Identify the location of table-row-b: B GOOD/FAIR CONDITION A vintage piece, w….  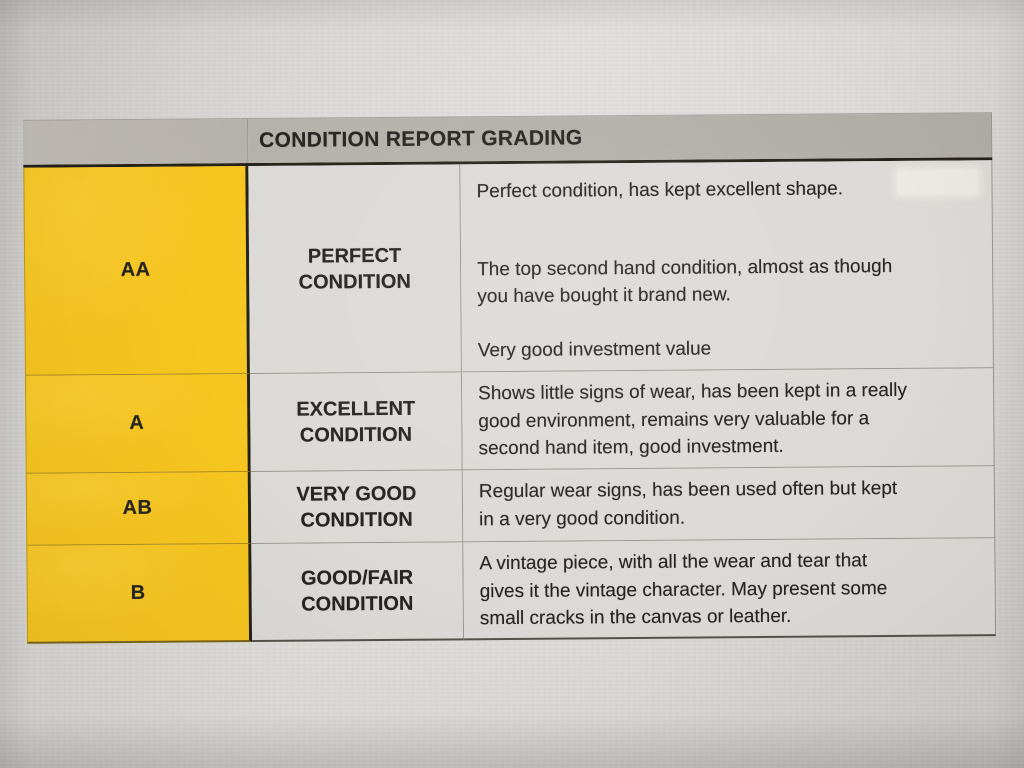
(511, 591).